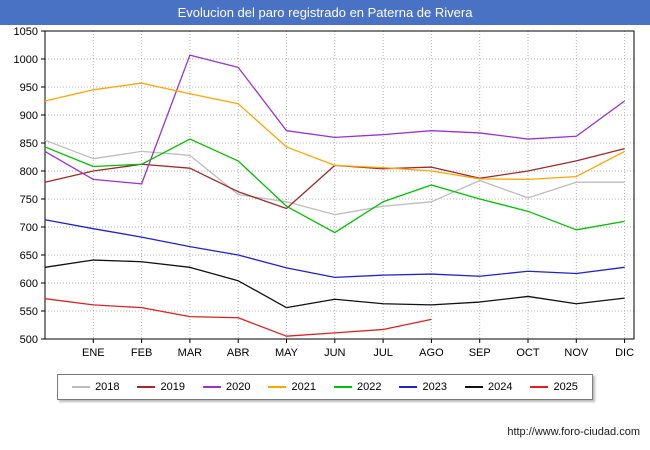 This screenshot has height=450, width=650. What do you see at coordinates (565, 387) in the screenshot?
I see `legend-label: 2025` at bounding box center [565, 387].